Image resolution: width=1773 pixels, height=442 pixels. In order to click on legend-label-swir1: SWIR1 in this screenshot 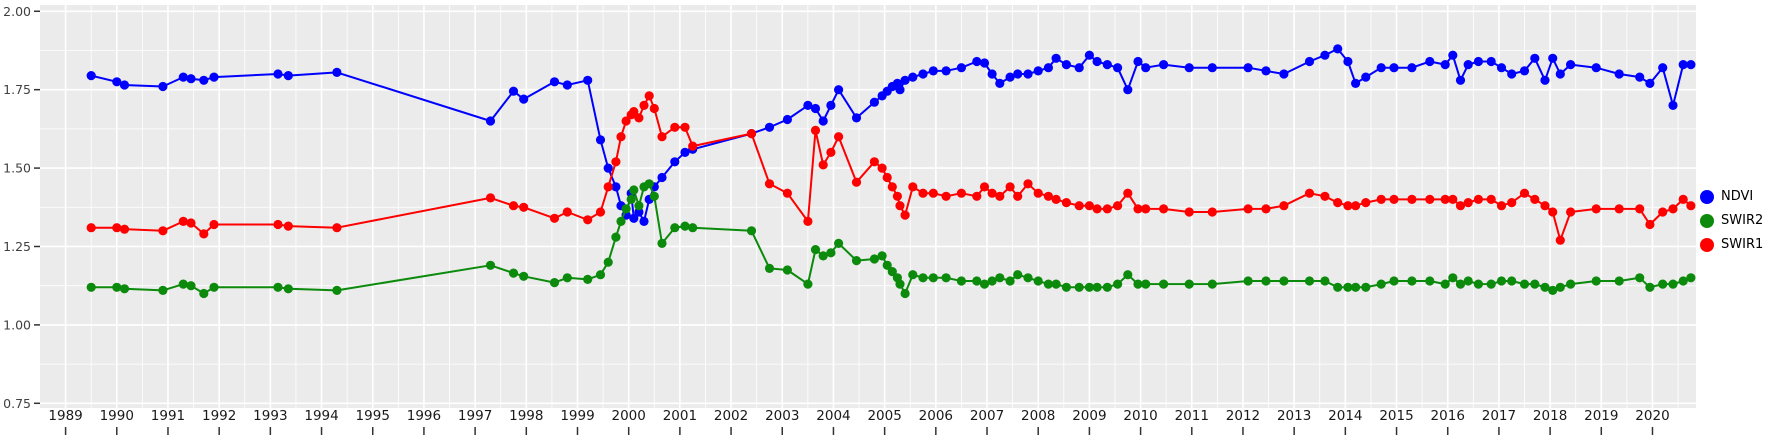, I will do `click(1742, 244)`.